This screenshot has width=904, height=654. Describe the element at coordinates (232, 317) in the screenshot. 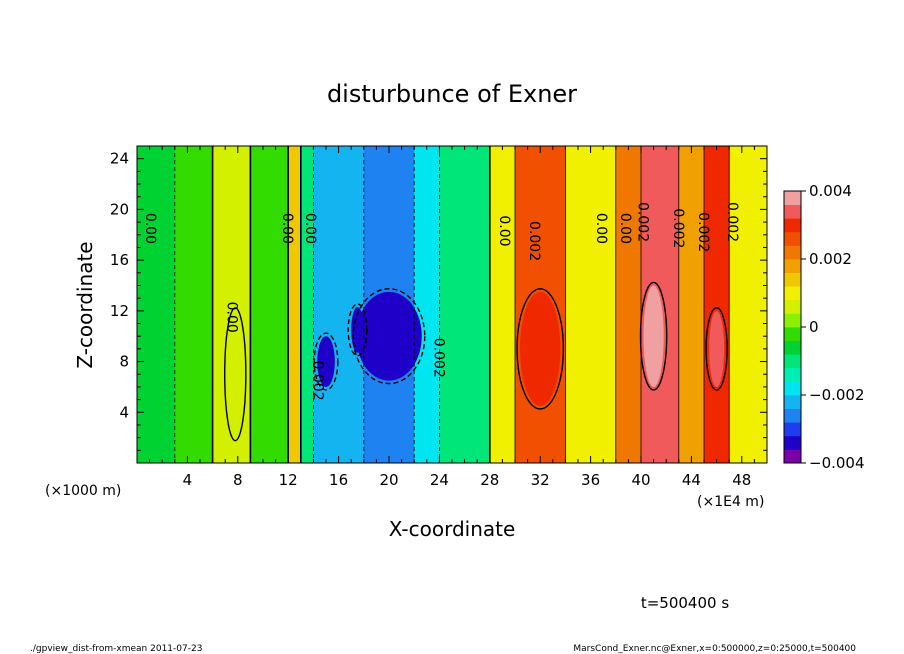

I see `contour-label-3: 0.00` at that location.